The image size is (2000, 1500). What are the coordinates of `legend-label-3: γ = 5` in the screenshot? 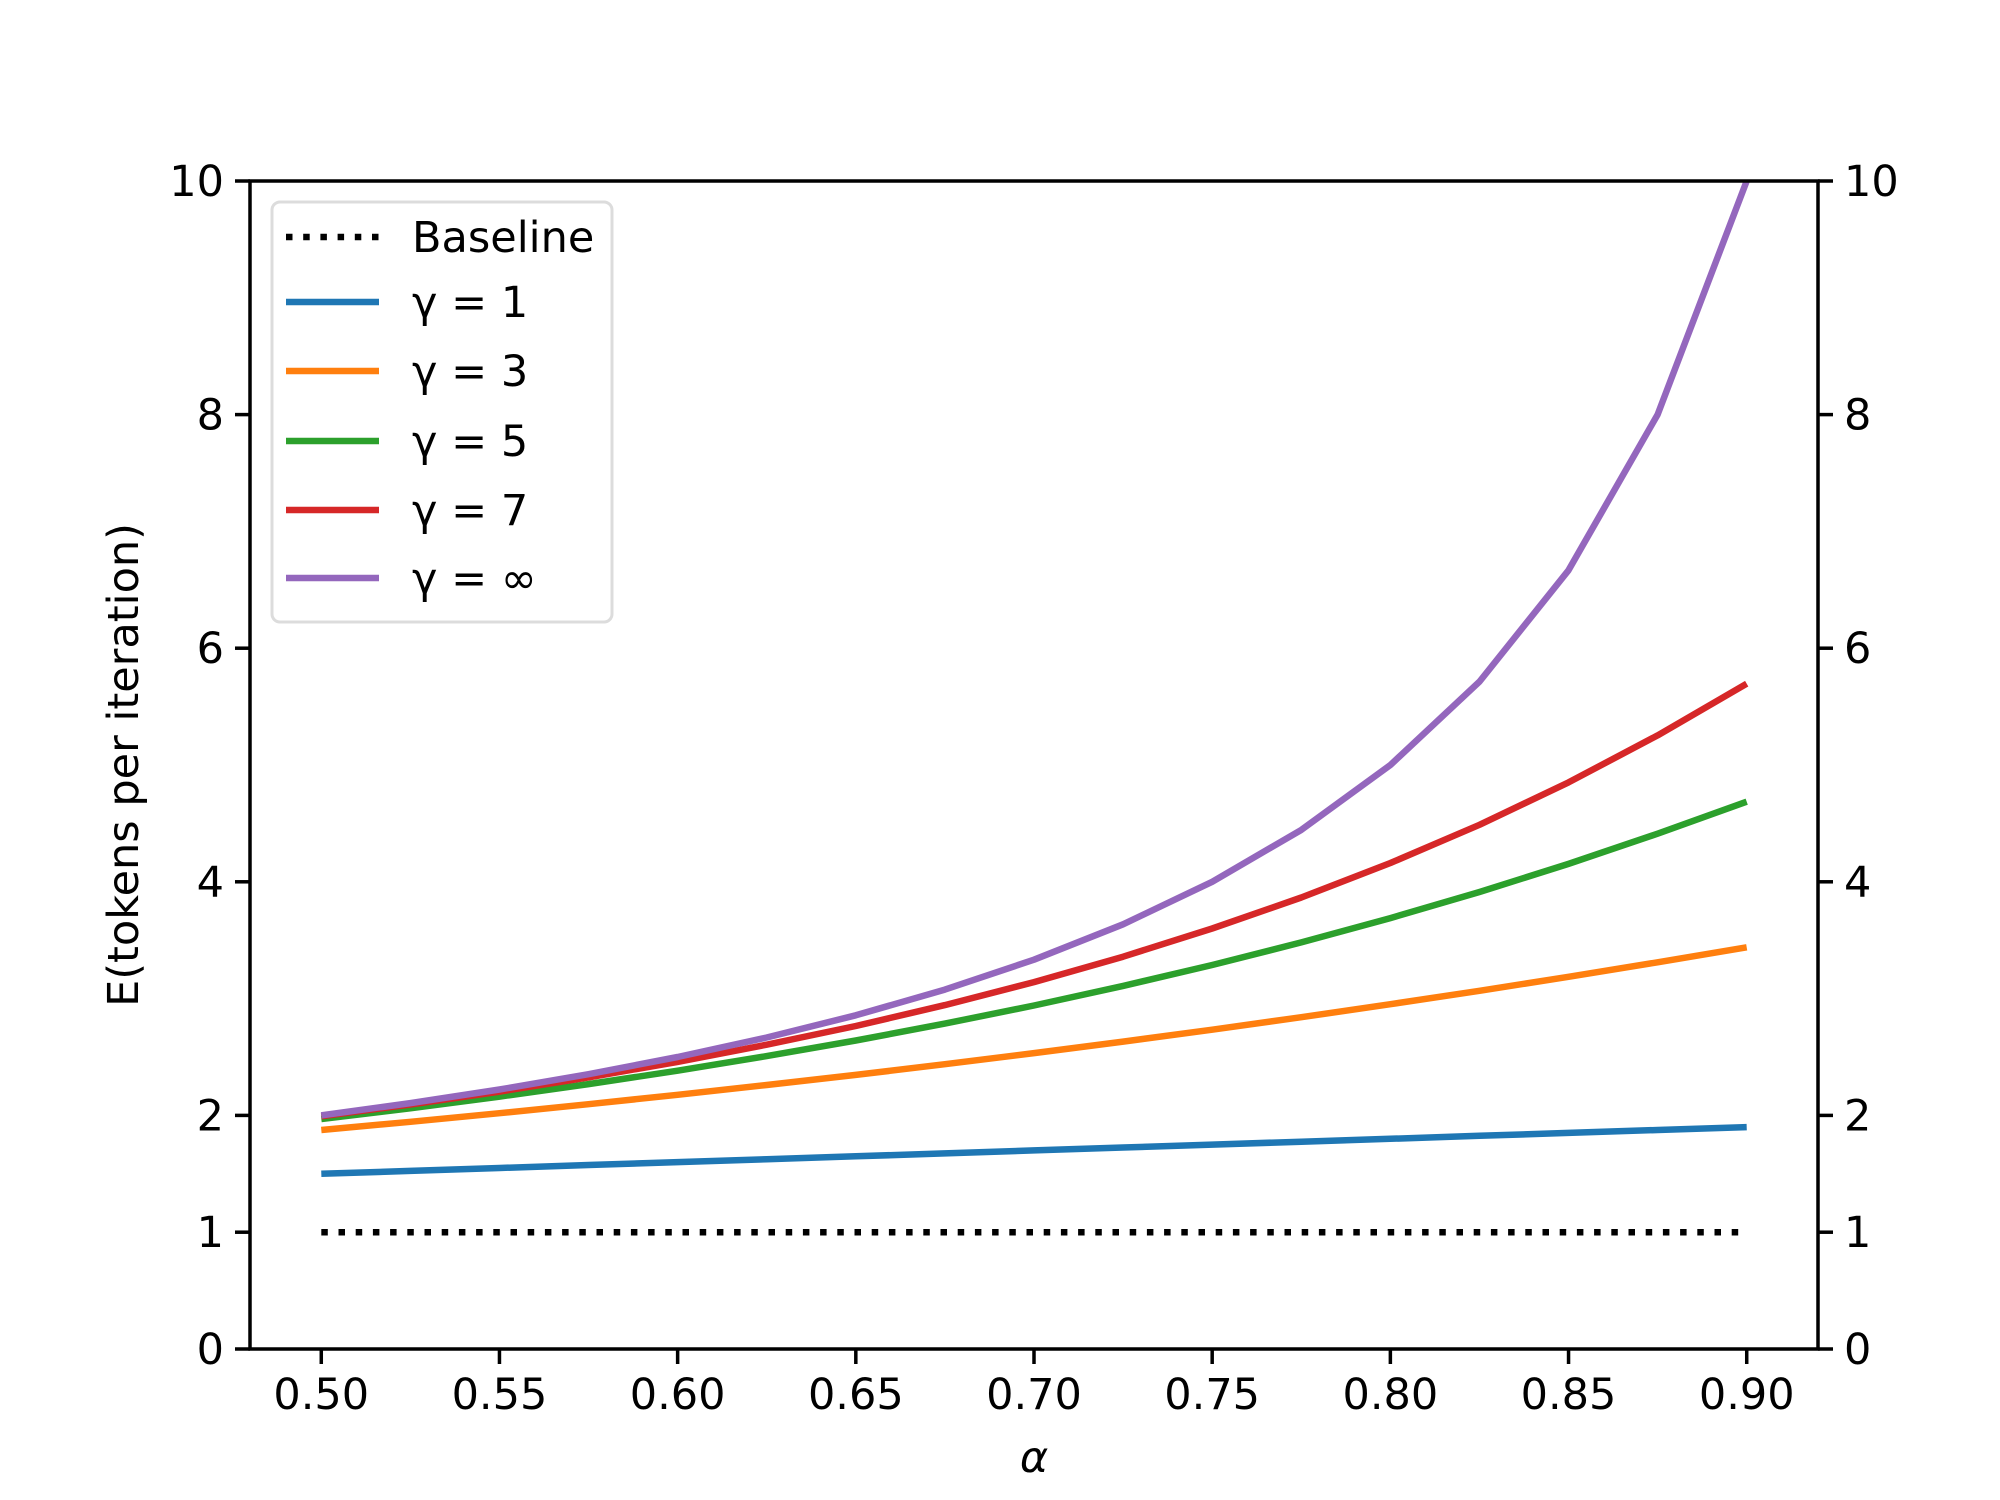 It's located at (470, 442).